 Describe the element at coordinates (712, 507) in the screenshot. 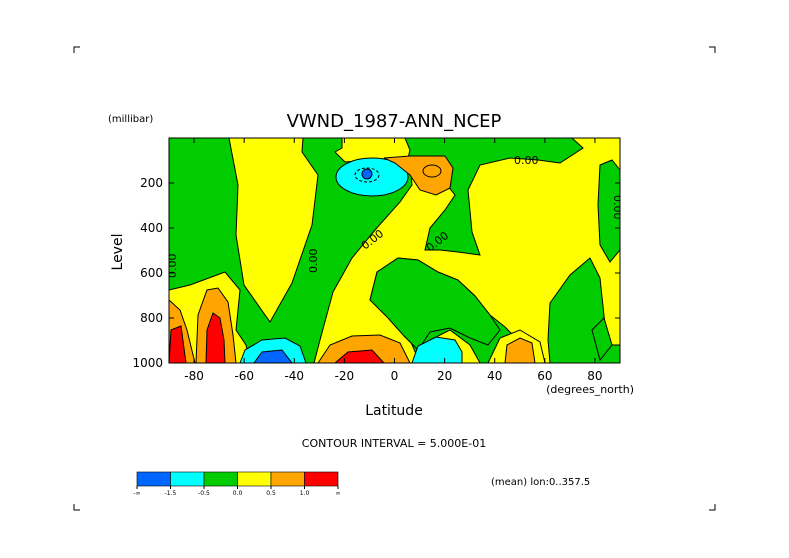

I see `crop-mark-bottom-right` at that location.